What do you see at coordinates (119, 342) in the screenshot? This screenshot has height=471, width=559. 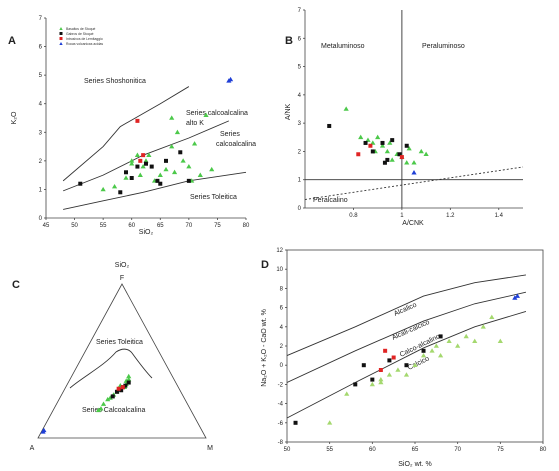 I see `region-label-toleitica-c: Series Toleitica` at bounding box center [119, 342].